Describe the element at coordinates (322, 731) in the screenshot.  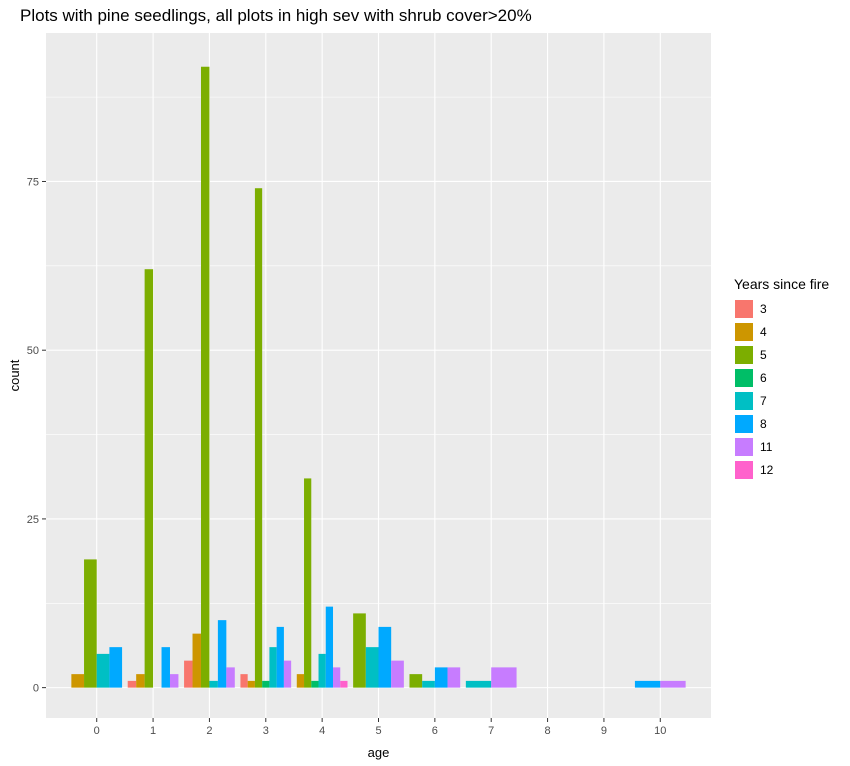
I see `x-tick-label: 4` at that location.